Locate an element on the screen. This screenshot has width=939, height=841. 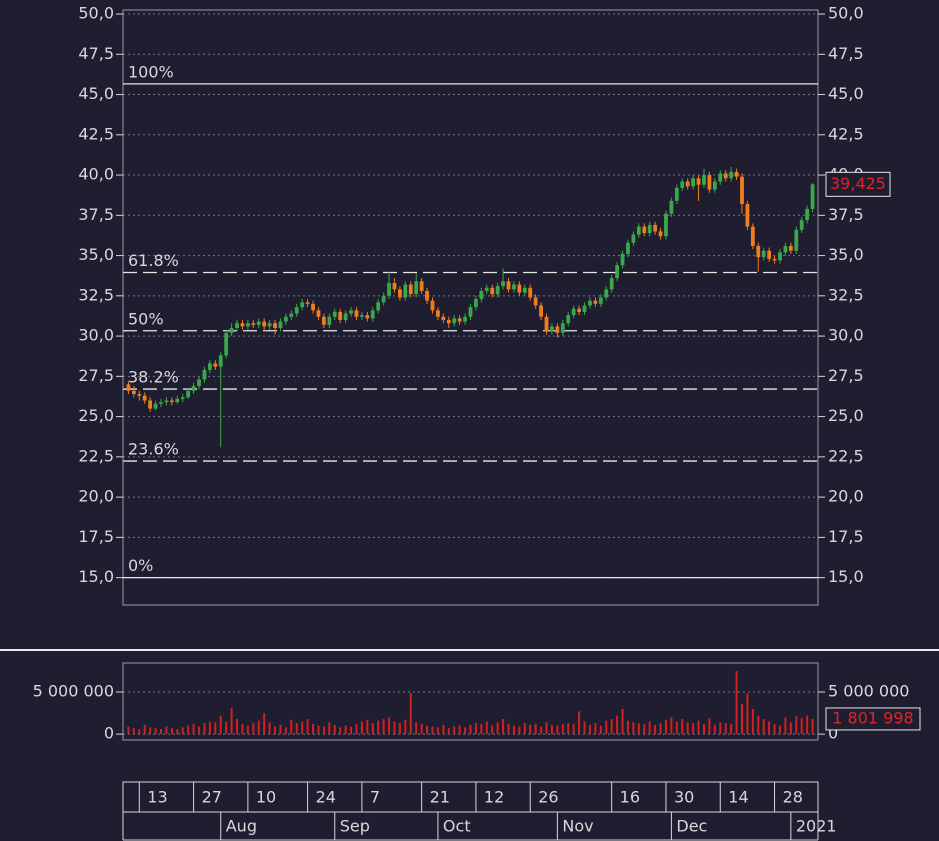
fib-label: 50% is located at coordinates (146, 318).